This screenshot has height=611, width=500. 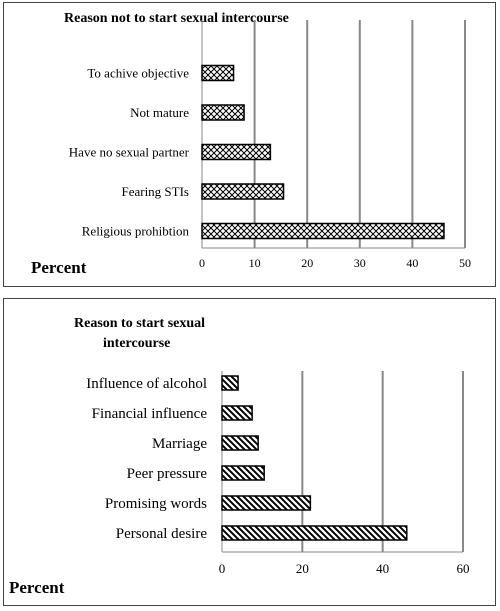 What do you see at coordinates (159, 112) in the screenshot?
I see `category-label: Not mature` at bounding box center [159, 112].